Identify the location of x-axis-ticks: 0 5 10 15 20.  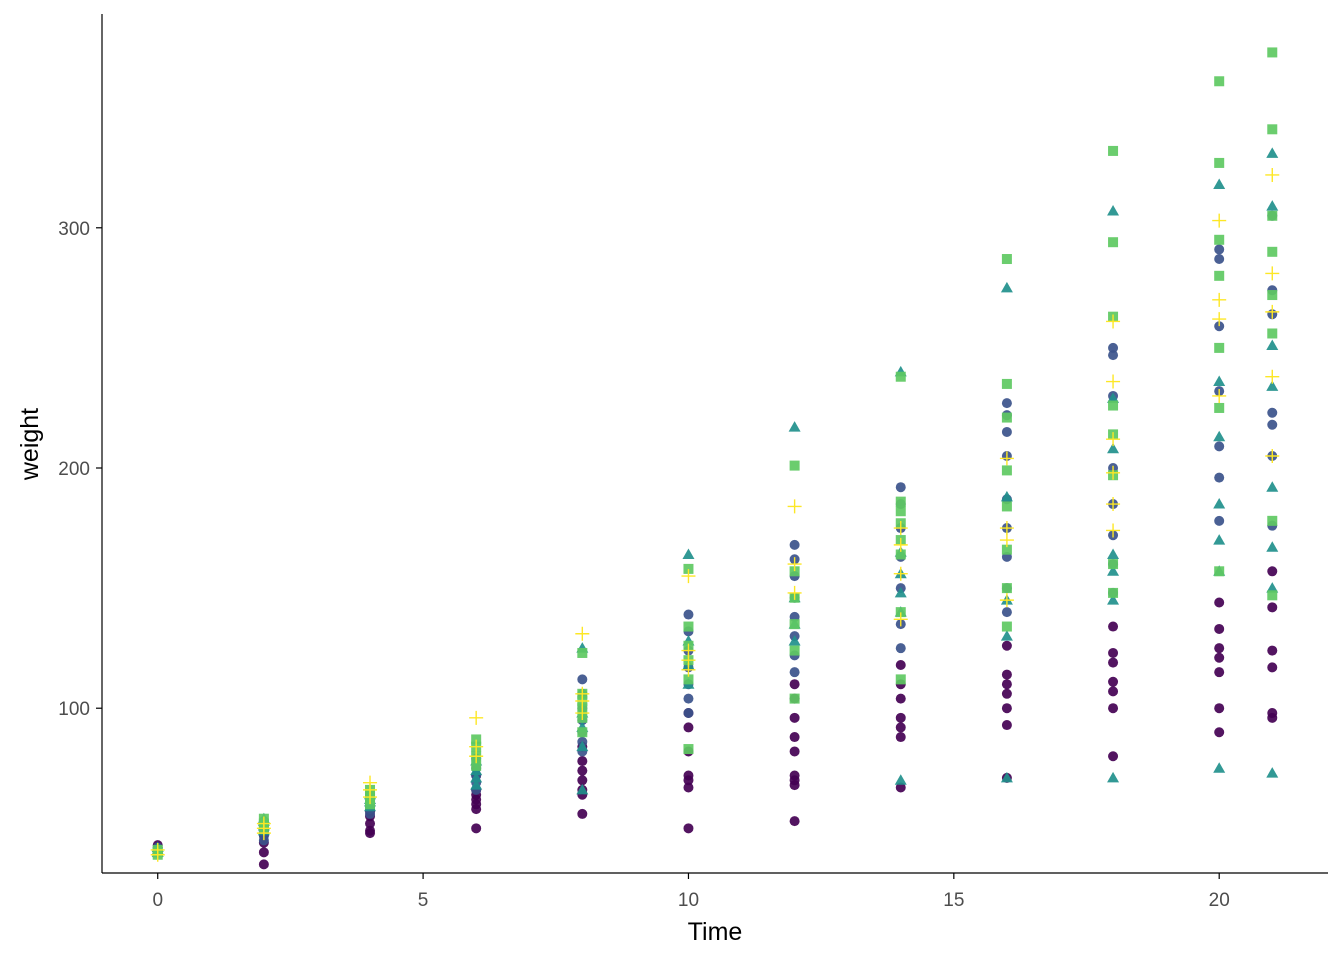
(691, 892).